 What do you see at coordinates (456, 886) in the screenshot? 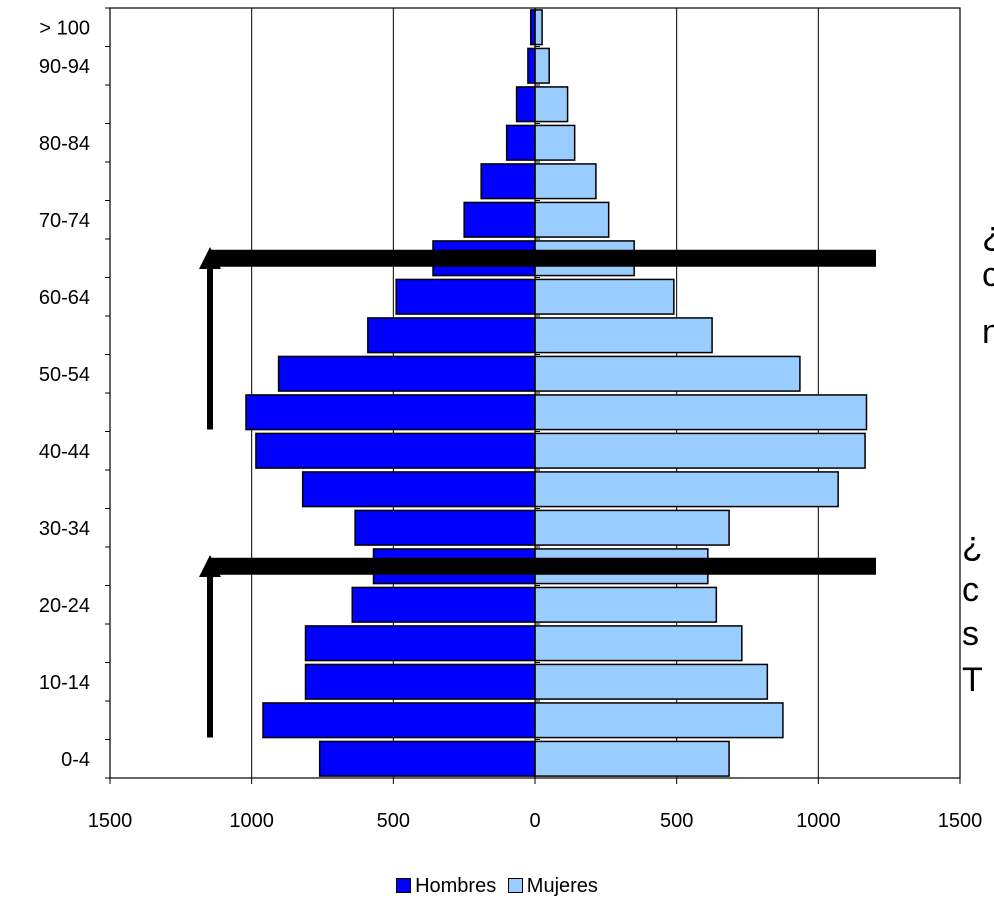
I see `legend-label-hombres: Hombres` at bounding box center [456, 886].